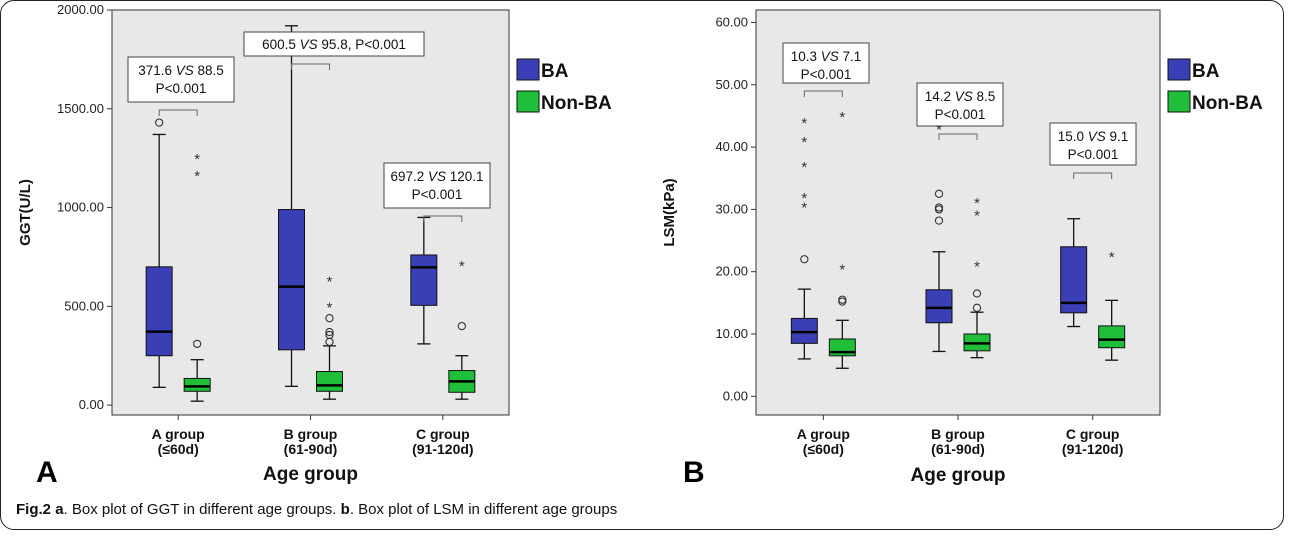 This screenshot has height=538, width=1292. I want to click on panel-a-legend-swatch-non-ba, so click(528, 101).